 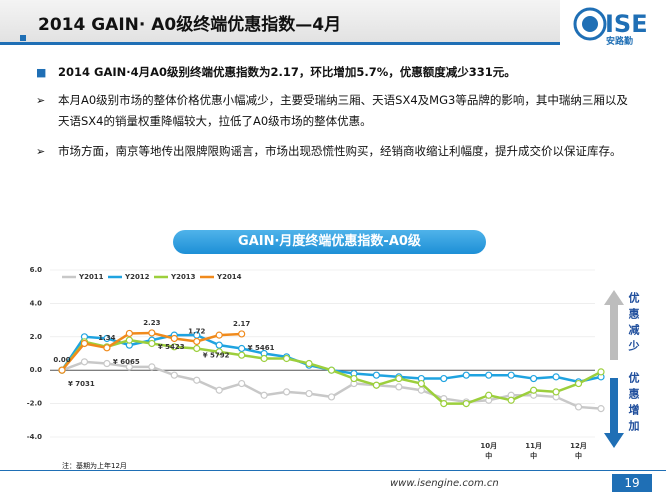 I want to click on footer-url: www.isengine.com.cn, so click(x=444, y=483).